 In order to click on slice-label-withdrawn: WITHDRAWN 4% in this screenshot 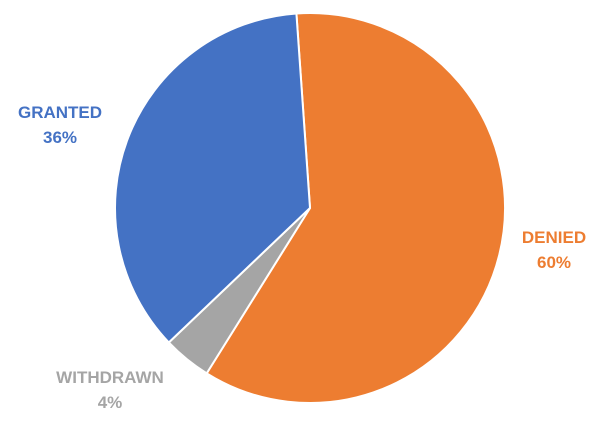, I will do `click(110, 390)`.